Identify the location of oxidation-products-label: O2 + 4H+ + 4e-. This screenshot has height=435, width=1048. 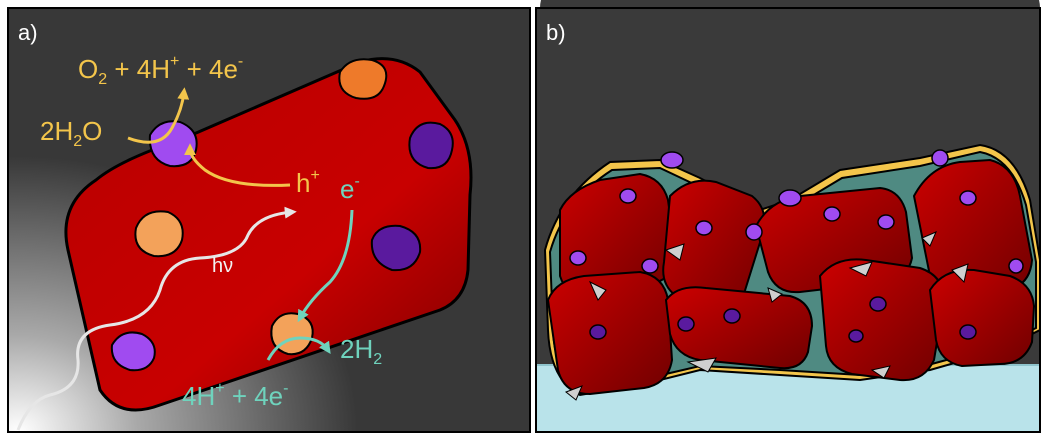
(160, 70).